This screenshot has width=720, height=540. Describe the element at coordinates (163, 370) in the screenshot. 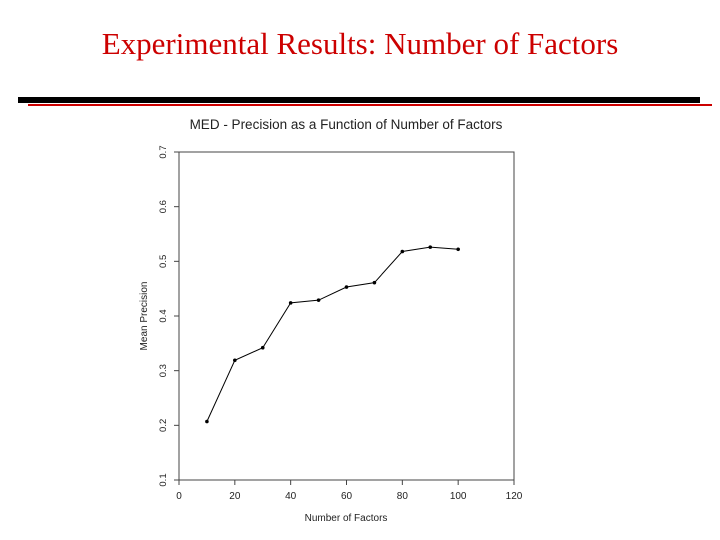

I see `y-tick-label: 0.3` at that location.